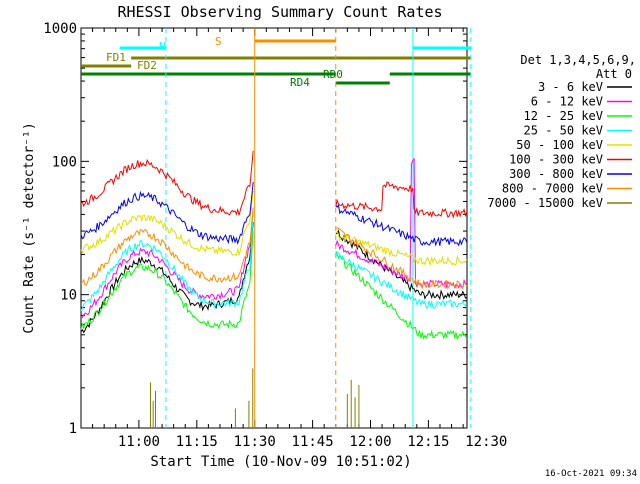 Image resolution: width=640 pixels, height=484 pixels. Describe the element at coordinates (614, 74) in the screenshot. I see `legend-header-2: Att 0` at that location.